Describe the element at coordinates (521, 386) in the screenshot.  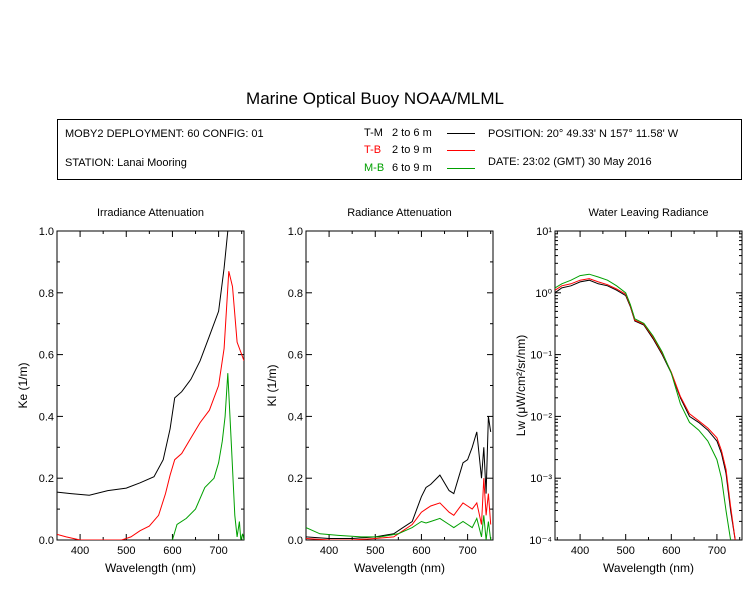
I see `y-axis-label: Lw (μW/cm²/sr/nm)` at that location.